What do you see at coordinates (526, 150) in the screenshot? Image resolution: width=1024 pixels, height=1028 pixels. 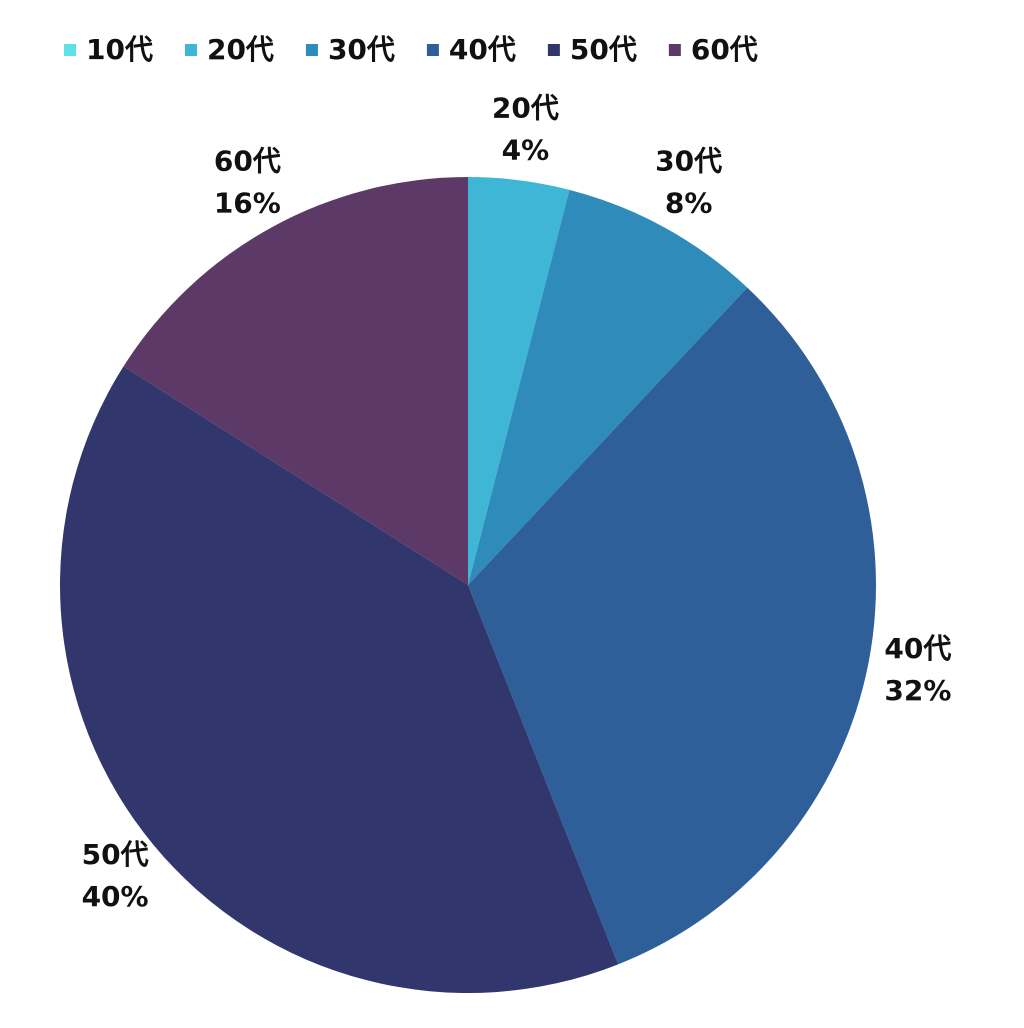 I see `slice-value-label: 4%` at bounding box center [526, 150].